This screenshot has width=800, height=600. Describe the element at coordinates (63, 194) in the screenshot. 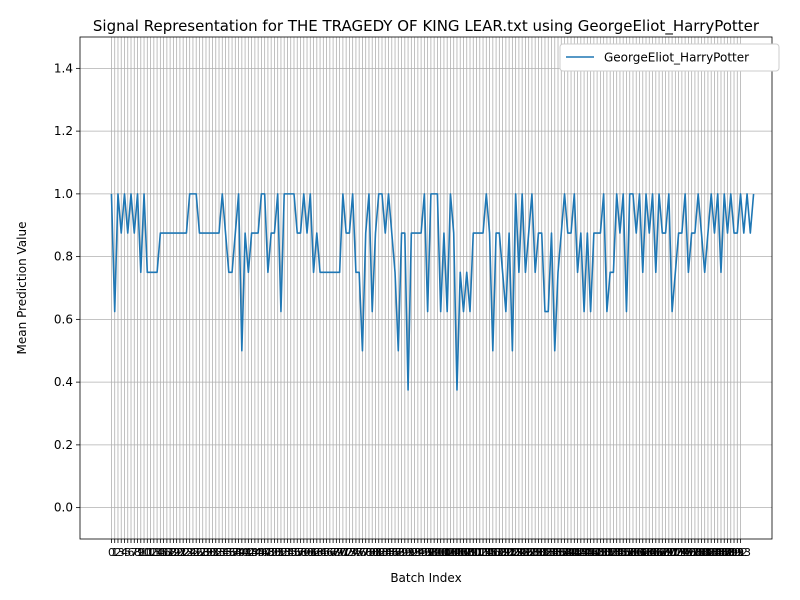

I see `y-tick-label: 1.0` at that location.